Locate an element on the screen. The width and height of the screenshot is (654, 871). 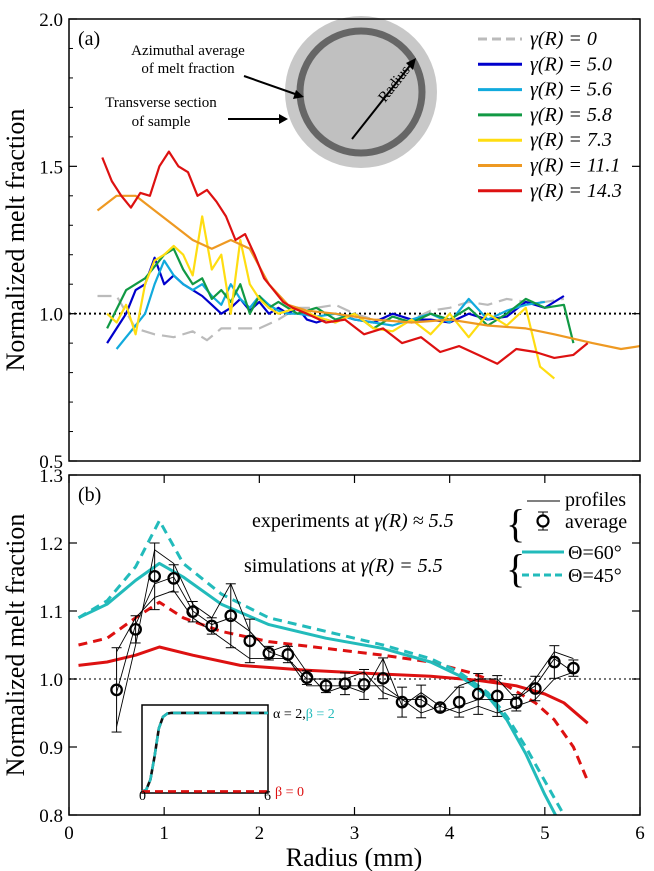
b-ytick-label-5: 1.3 is located at coordinates (51, 476).